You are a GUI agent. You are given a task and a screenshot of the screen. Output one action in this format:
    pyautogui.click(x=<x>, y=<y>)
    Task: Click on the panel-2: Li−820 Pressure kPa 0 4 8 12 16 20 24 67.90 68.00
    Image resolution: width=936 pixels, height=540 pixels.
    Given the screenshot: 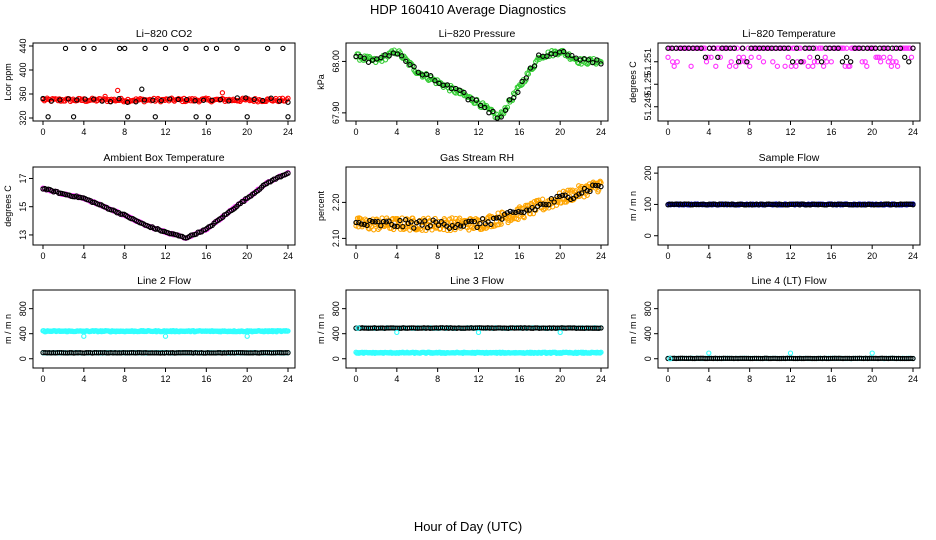 What is the action you would take?
    pyautogui.click(x=462, y=82)
    